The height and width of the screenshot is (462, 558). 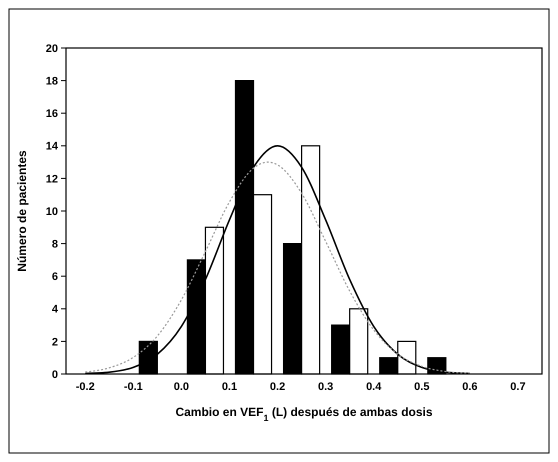 What do you see at coordinates (304, 414) in the screenshot?
I see `x-axis-title: Cambio en VEF$_{1}$ (L) después de ambas dosis` at bounding box center [304, 414].